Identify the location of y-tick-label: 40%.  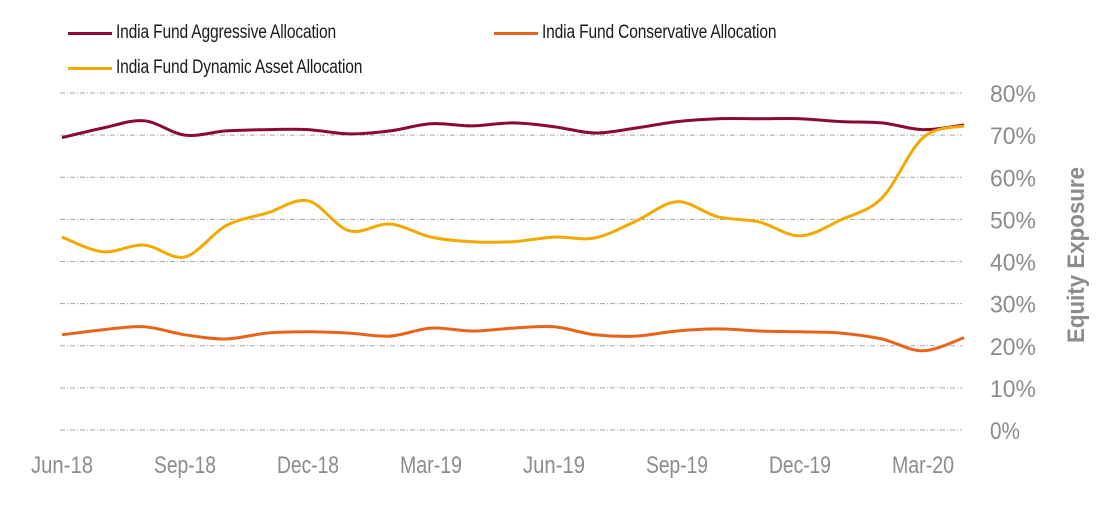
(1013, 263).